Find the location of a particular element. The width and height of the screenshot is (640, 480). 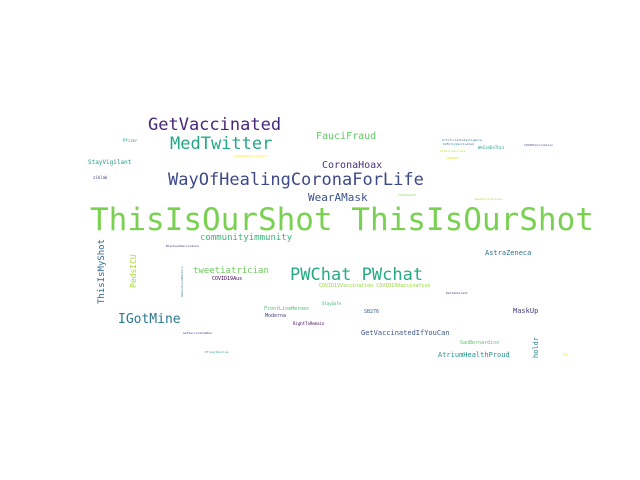

cloud-word: ThisIsOurShot ThisIsOurShot is located at coordinates (342, 220).